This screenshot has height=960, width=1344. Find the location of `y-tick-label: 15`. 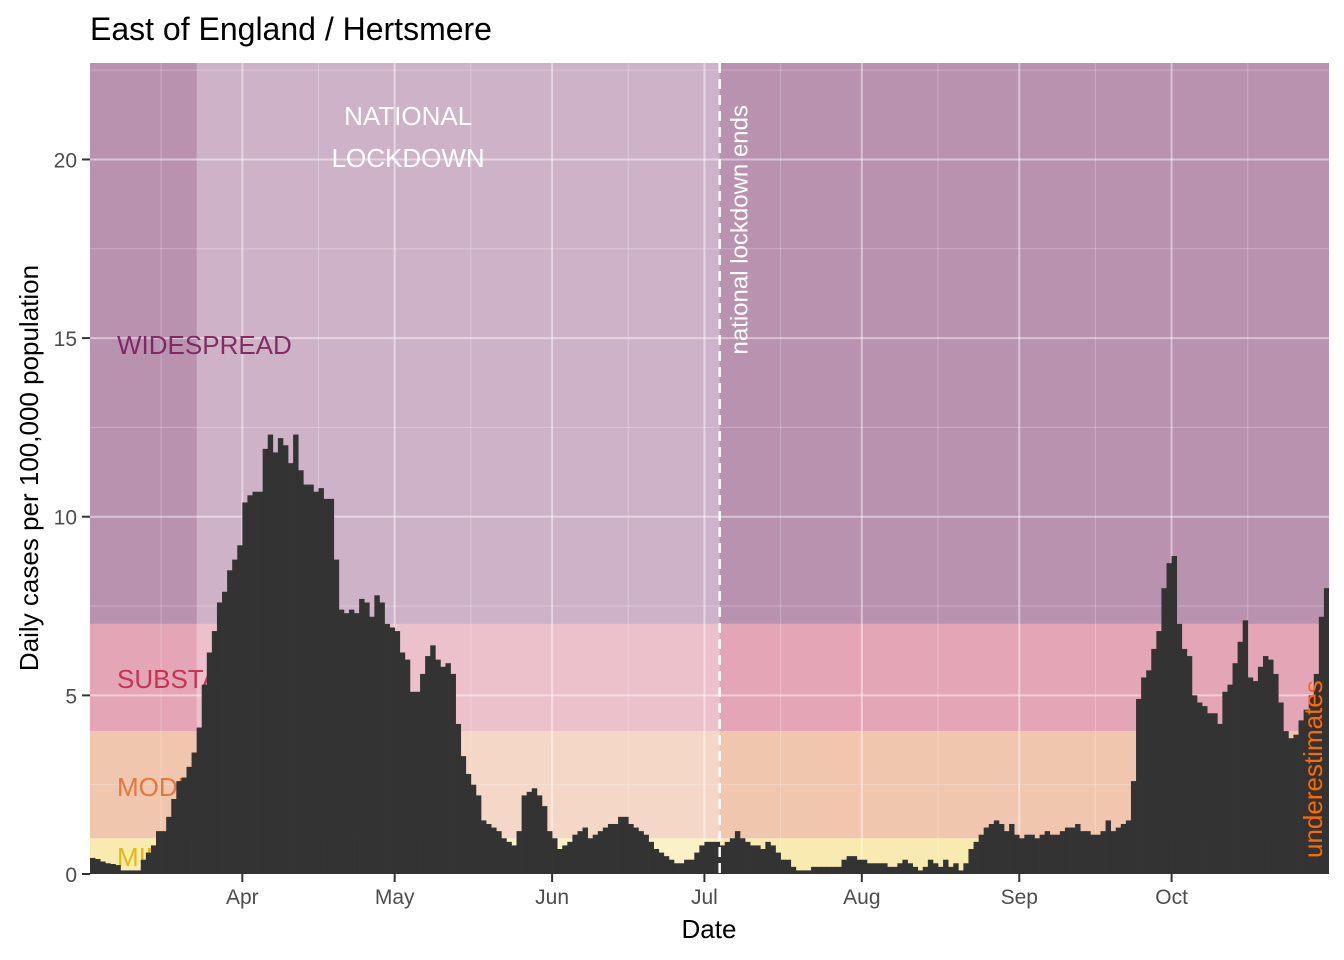

y-tick-label: 15 is located at coordinates (65, 339).